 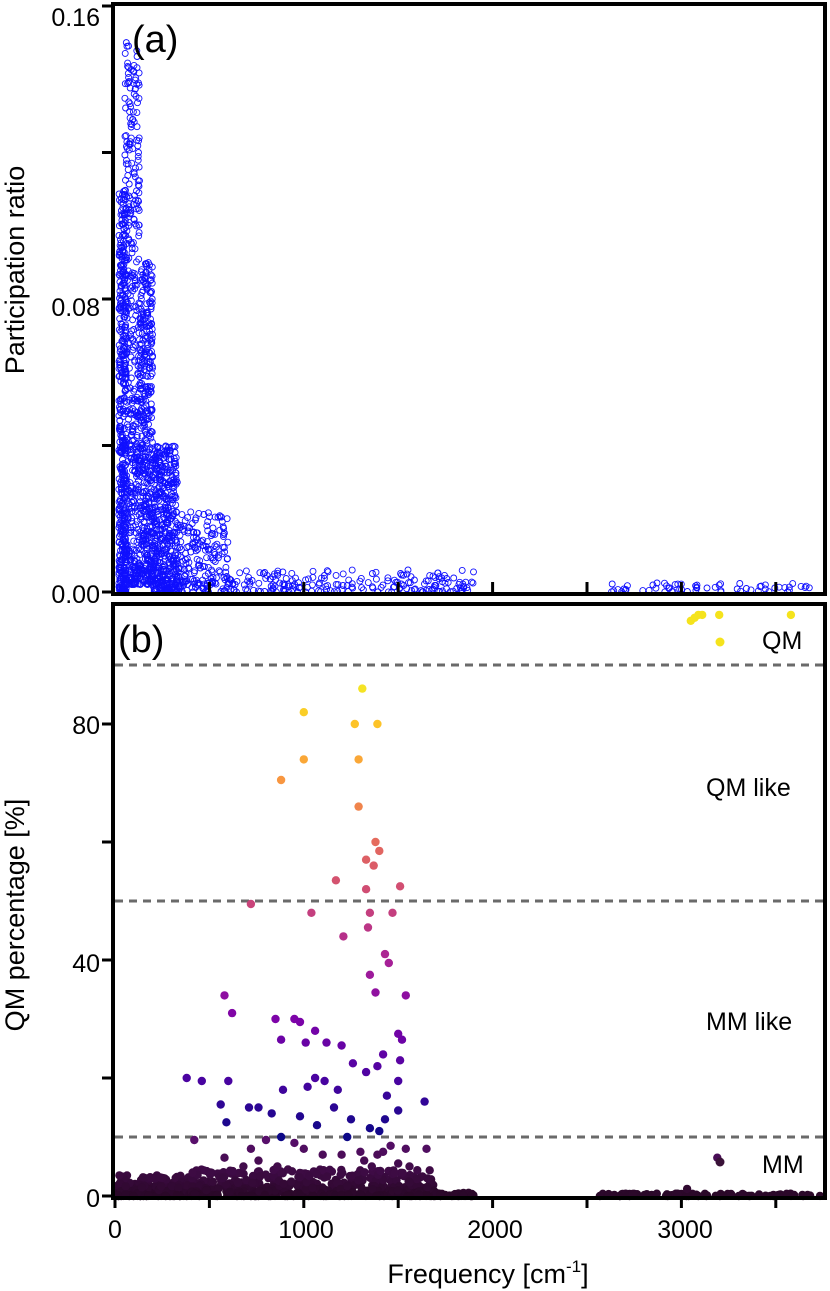 I want to click on panel-b-xtick-label: 1000, so click(x=306, y=1230).